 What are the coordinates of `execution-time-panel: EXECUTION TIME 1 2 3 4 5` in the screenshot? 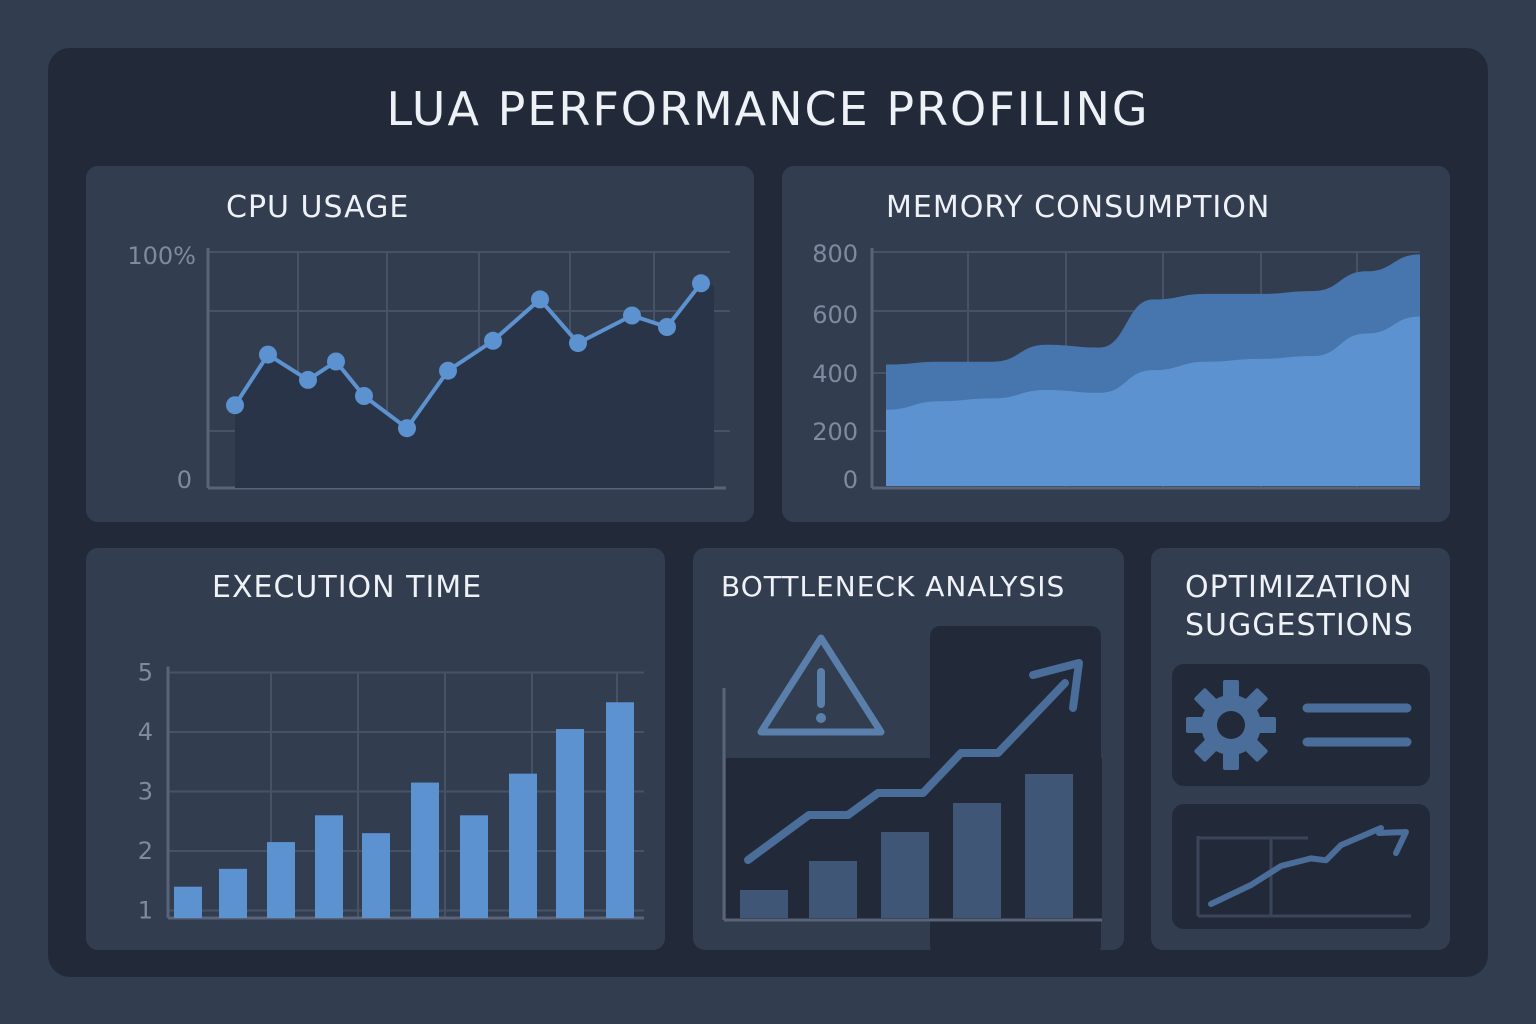 It's located at (375, 749).